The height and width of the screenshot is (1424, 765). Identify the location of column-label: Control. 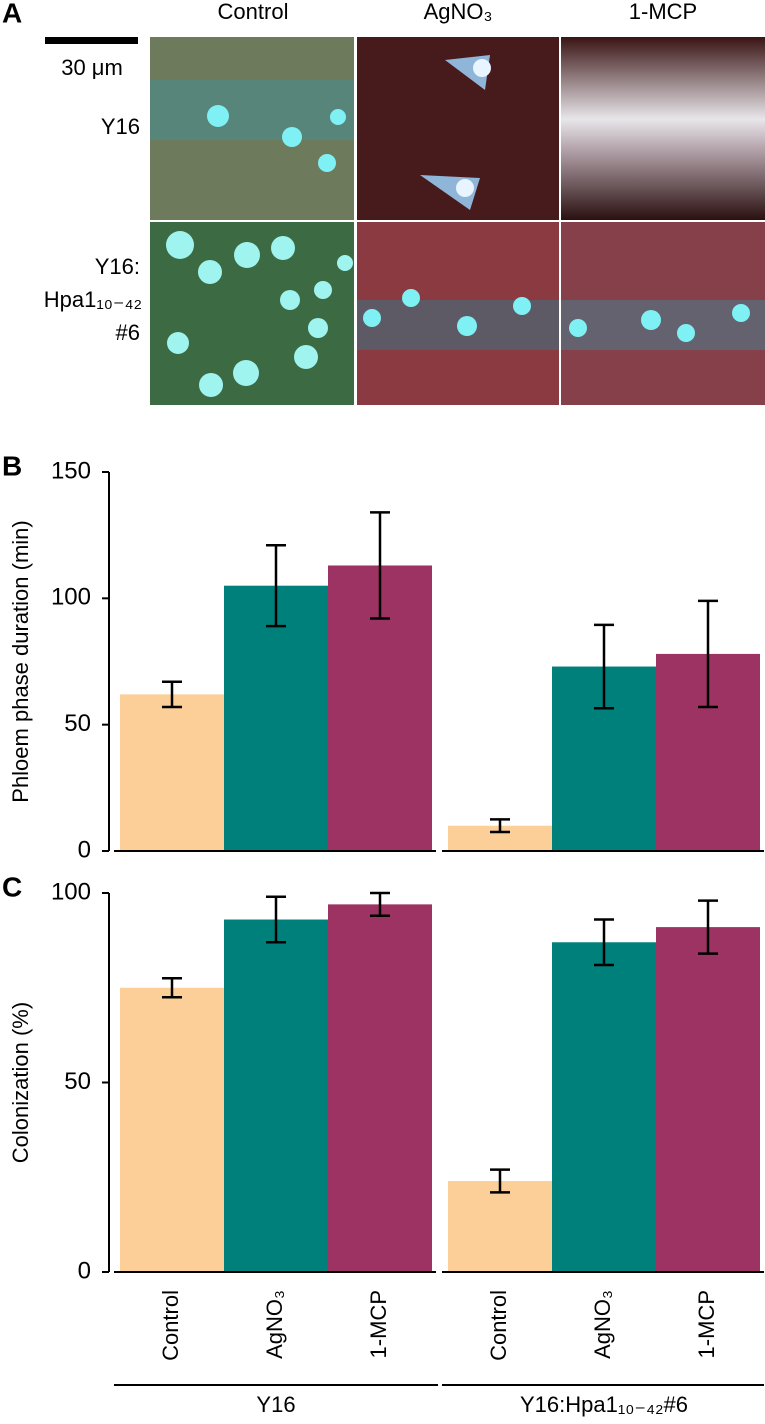
(253, 12).